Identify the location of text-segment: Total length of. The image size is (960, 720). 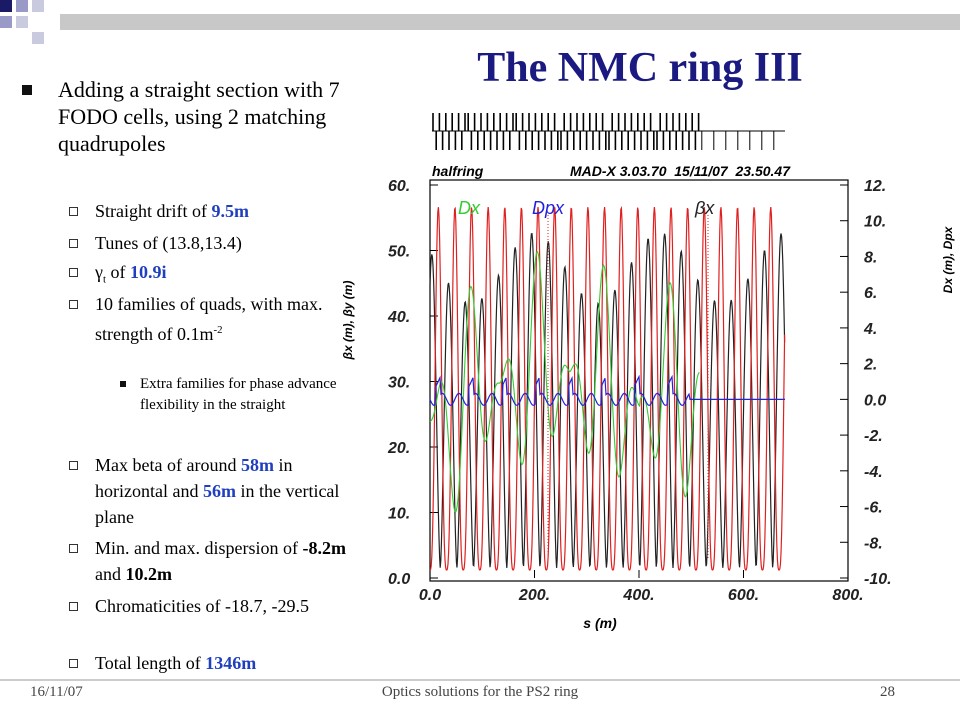
(150, 663).